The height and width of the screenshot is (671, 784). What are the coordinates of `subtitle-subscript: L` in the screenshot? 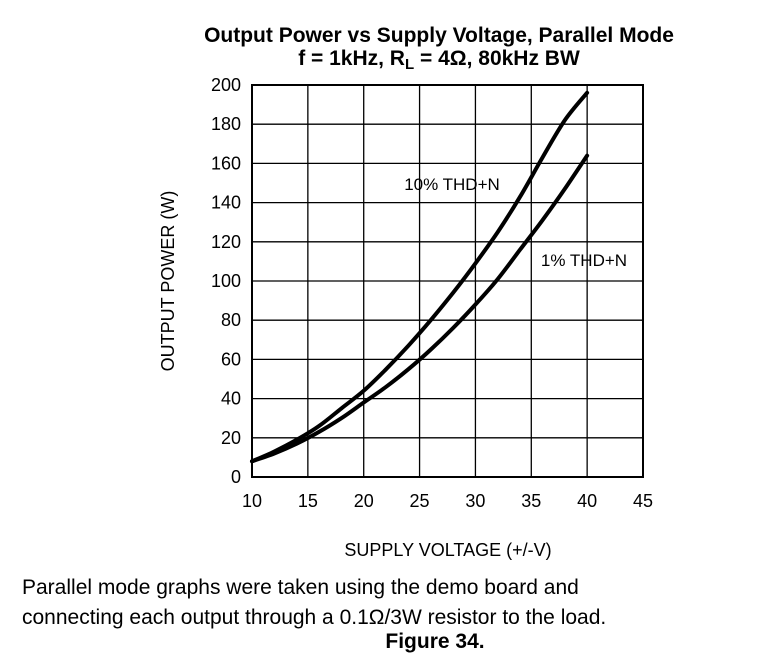 It's located at (409, 64).